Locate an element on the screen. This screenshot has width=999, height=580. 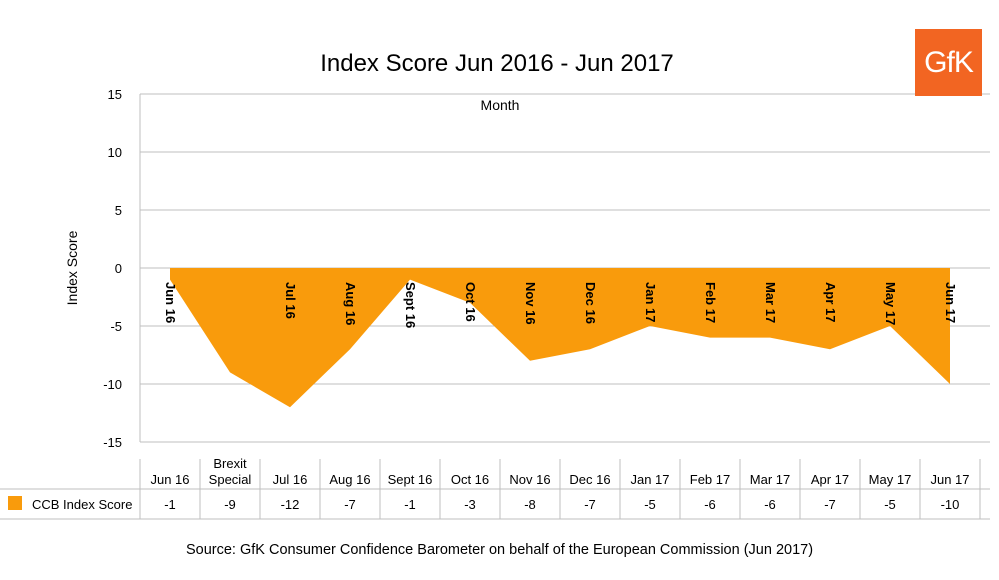
table-header-cell: Oct 16 is located at coordinates (470, 479).